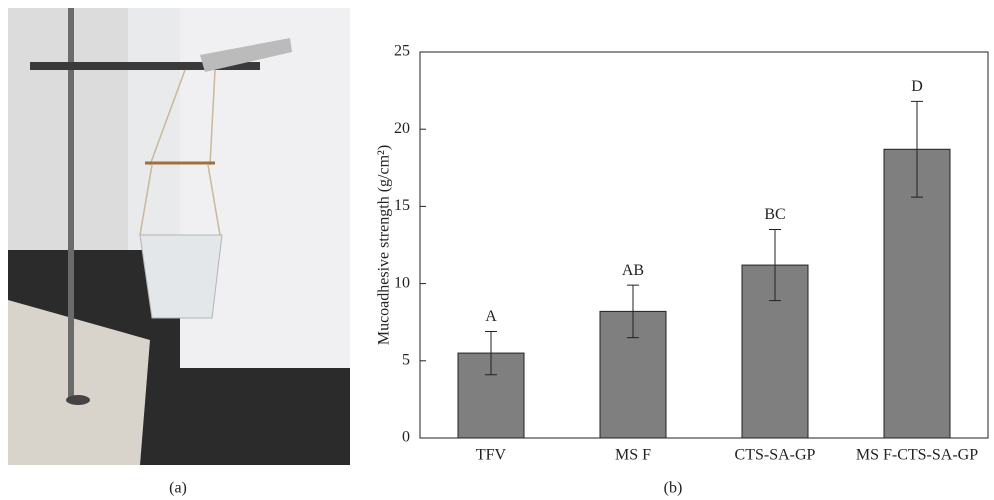  I want to click on annotation: AB, so click(633, 270).